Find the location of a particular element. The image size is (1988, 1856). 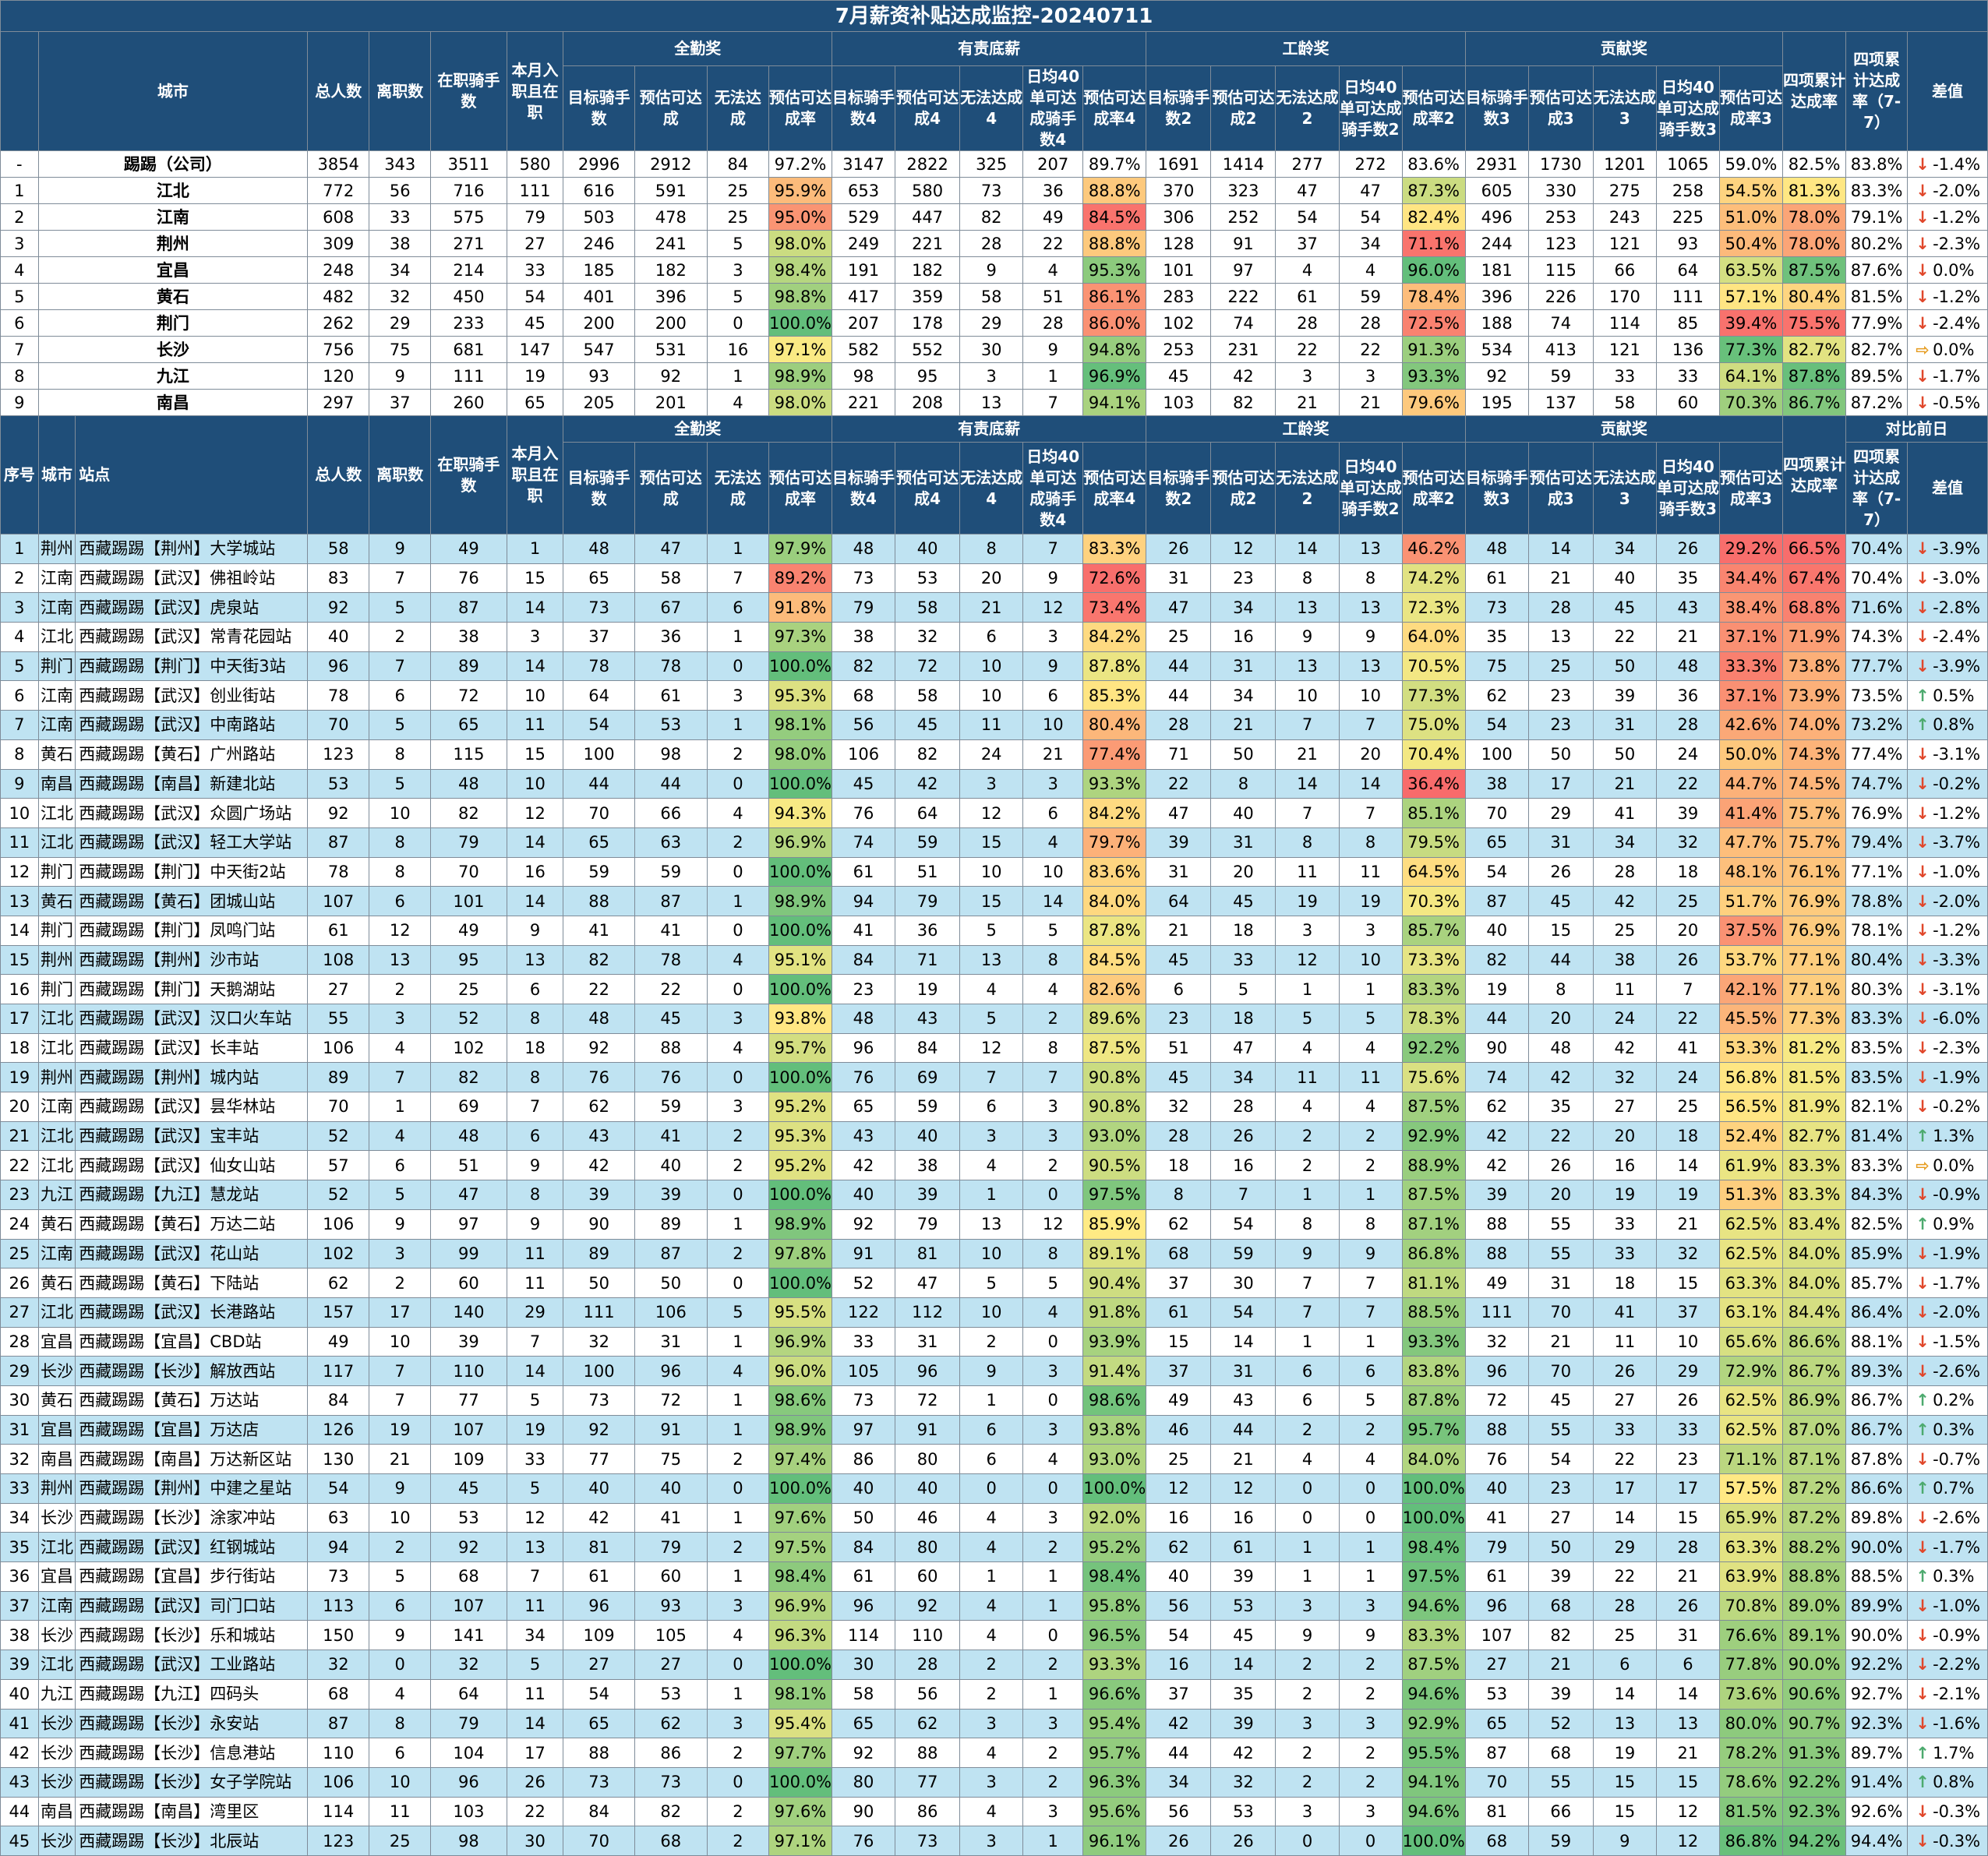

cell: 18 is located at coordinates (535, 1048).